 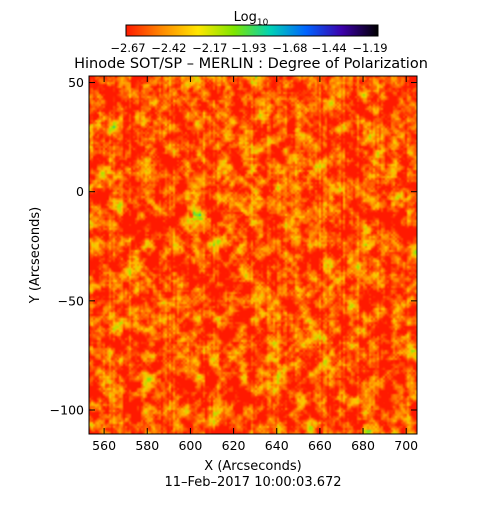 I want to click on x-tick-label: 640, so click(x=277, y=445).